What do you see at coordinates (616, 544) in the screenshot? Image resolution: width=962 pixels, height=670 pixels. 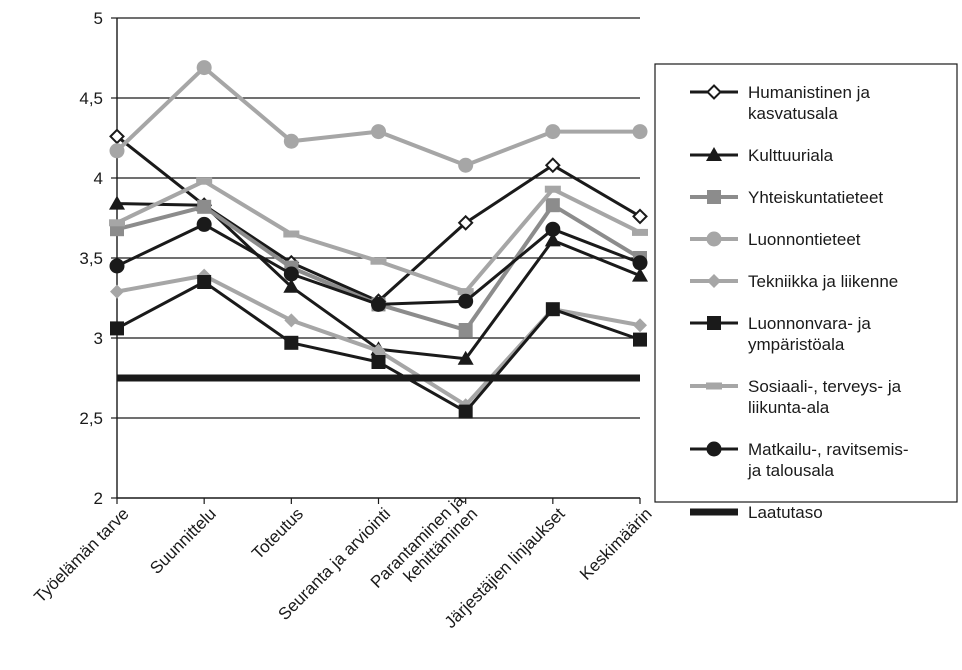 I see `x-tick-label: Keskimäärin` at bounding box center [616, 544].